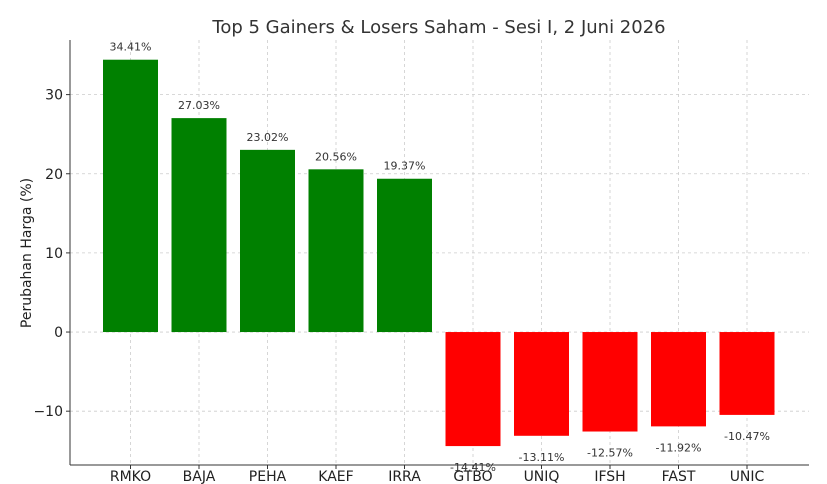 The height and width of the screenshot is (484, 827). Describe the element at coordinates (610, 453) in the screenshot. I see `data-label: -12.57%` at that location.